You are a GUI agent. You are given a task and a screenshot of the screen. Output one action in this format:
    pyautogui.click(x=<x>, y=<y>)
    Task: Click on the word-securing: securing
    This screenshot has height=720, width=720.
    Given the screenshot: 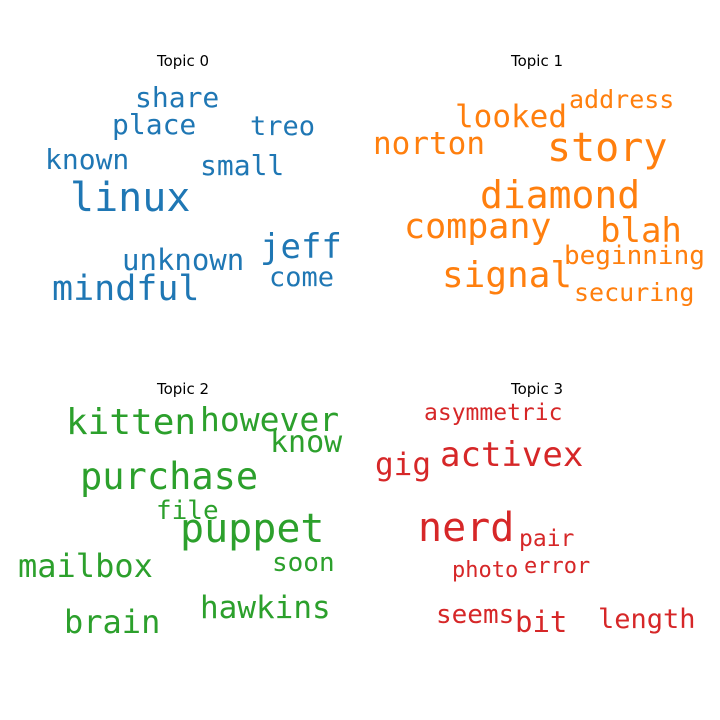 What is the action you would take?
    pyautogui.click(x=634, y=292)
    